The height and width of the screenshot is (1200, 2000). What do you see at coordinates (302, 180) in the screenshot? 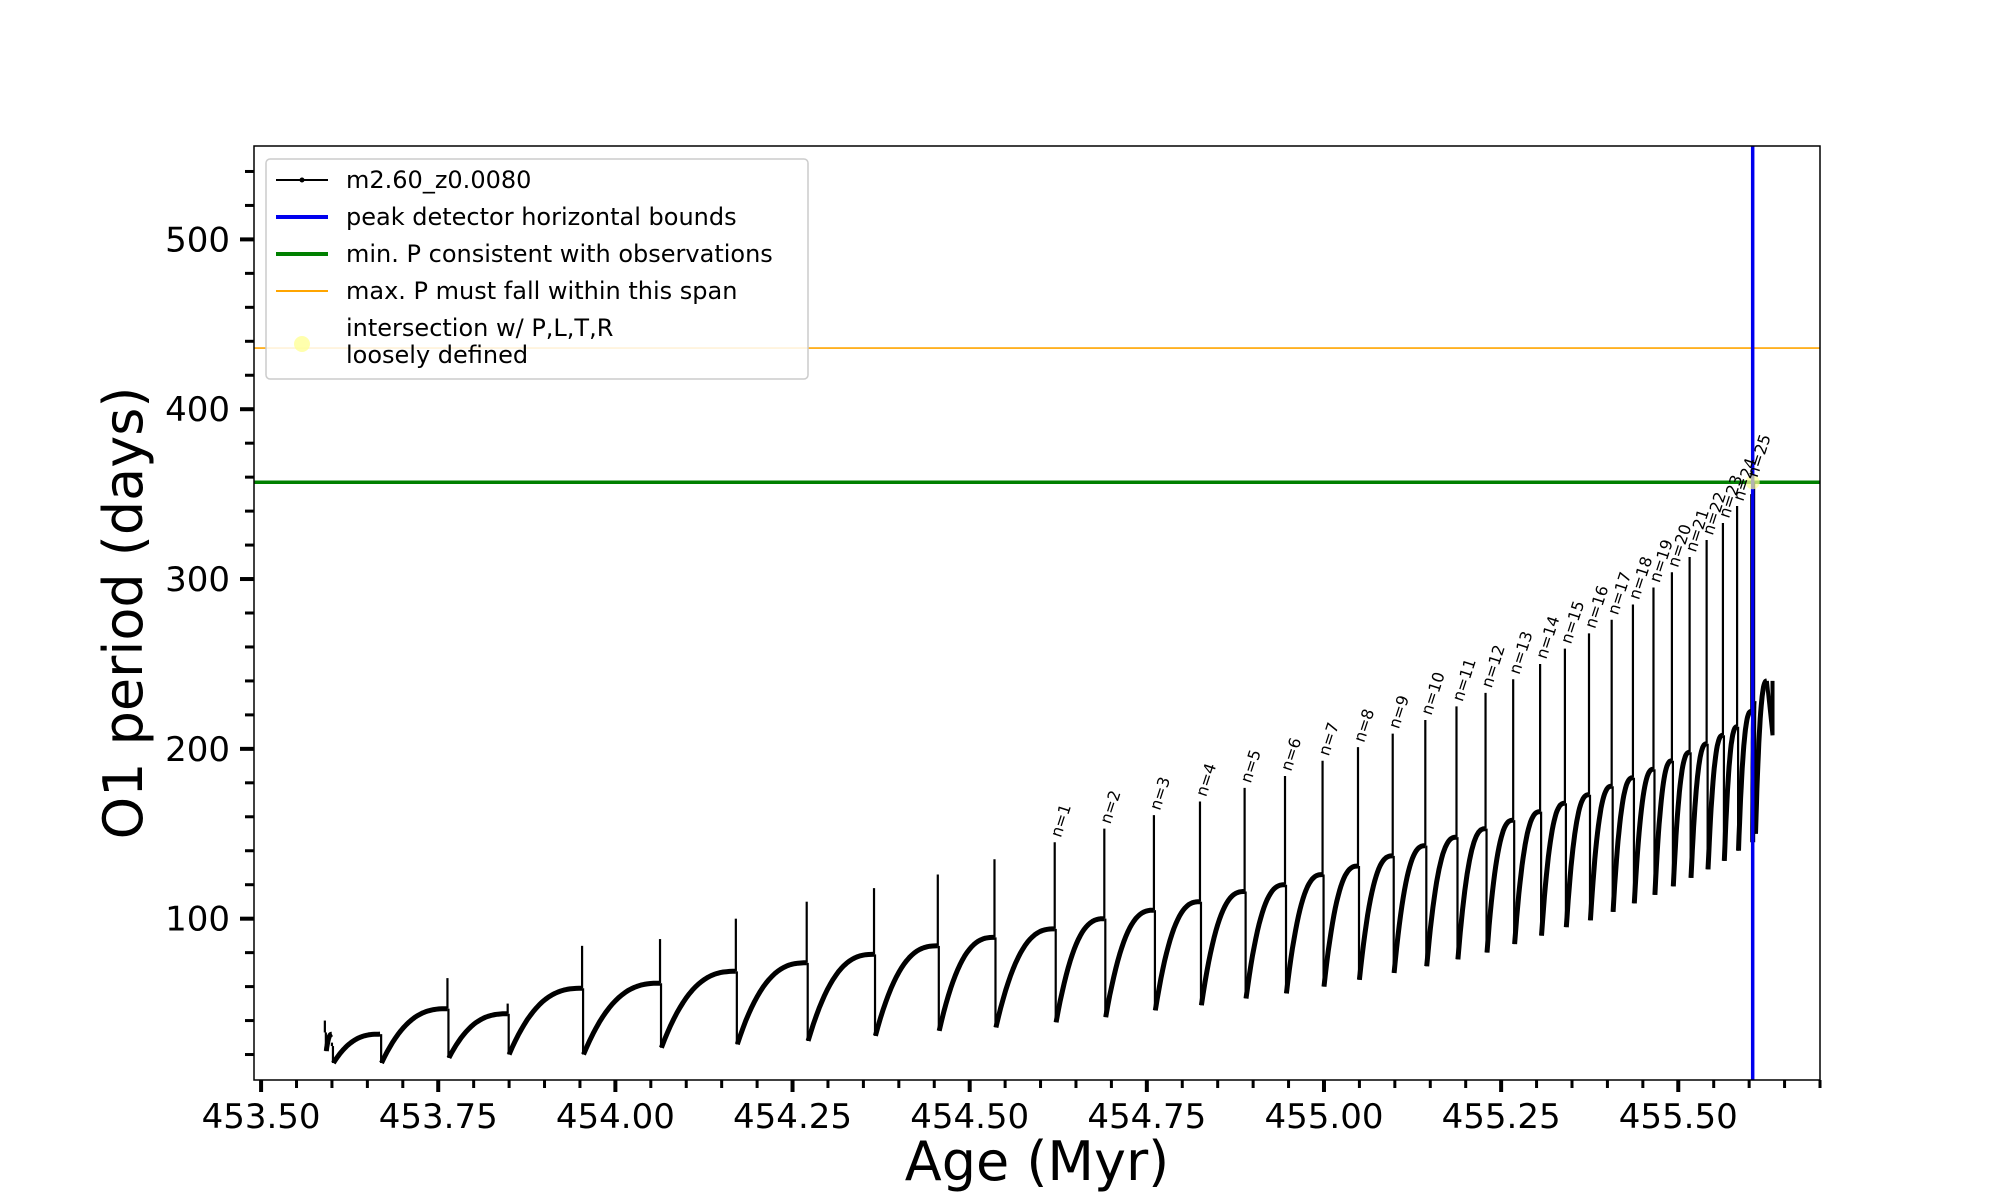
I see `legend-swatch-marker` at bounding box center [302, 180].